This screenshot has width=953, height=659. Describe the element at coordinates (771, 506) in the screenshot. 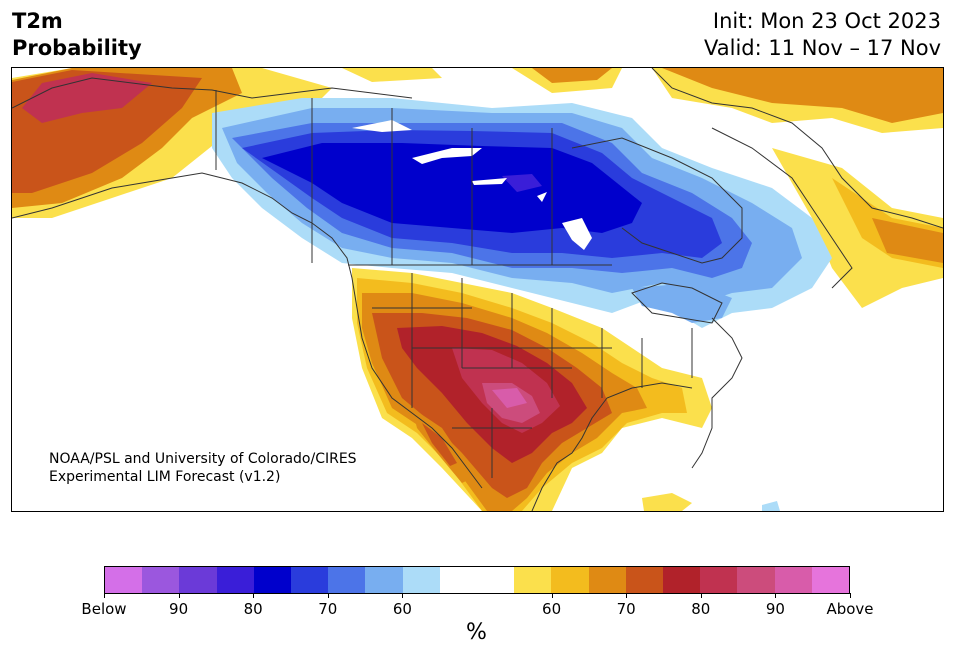

I see `caribbean-cold` at that location.